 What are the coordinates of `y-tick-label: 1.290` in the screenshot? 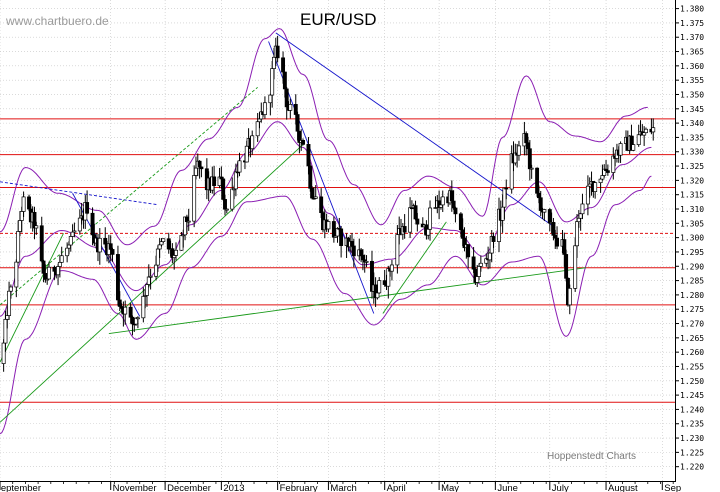 It's located at (692, 266).